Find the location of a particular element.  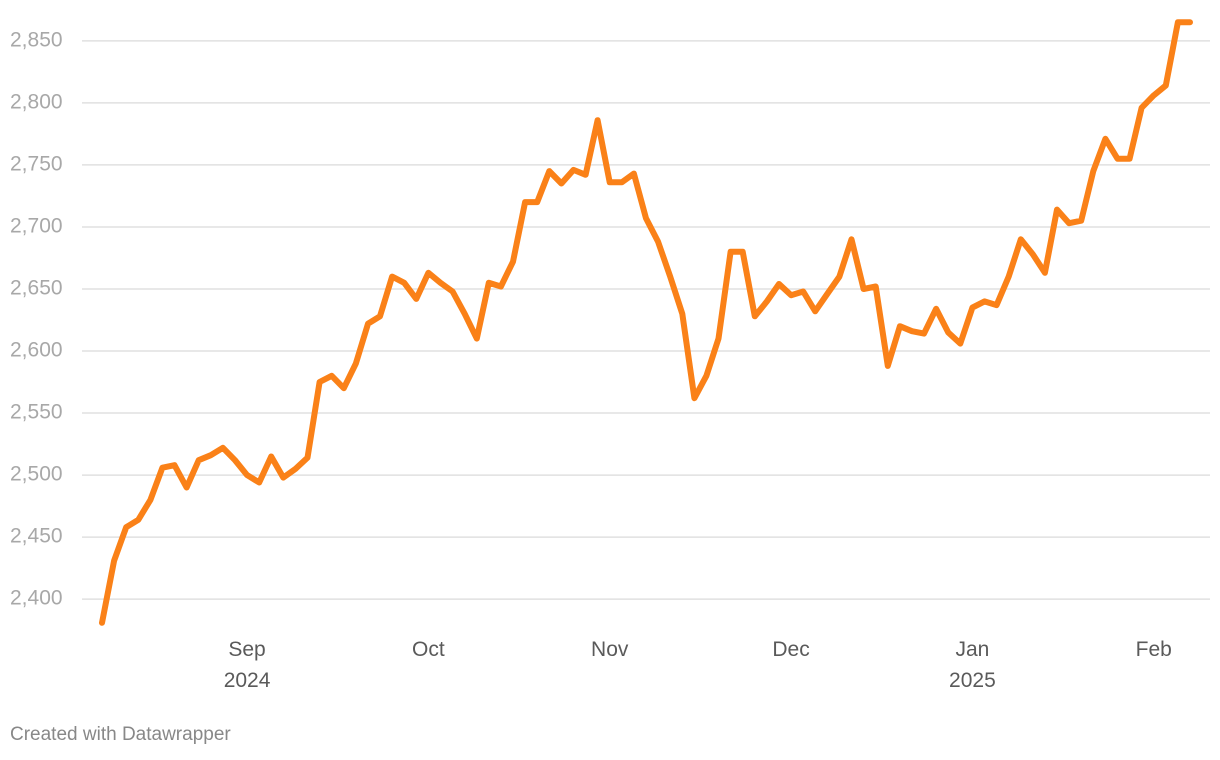

credit: Created with Datawrapper is located at coordinates (120, 734).